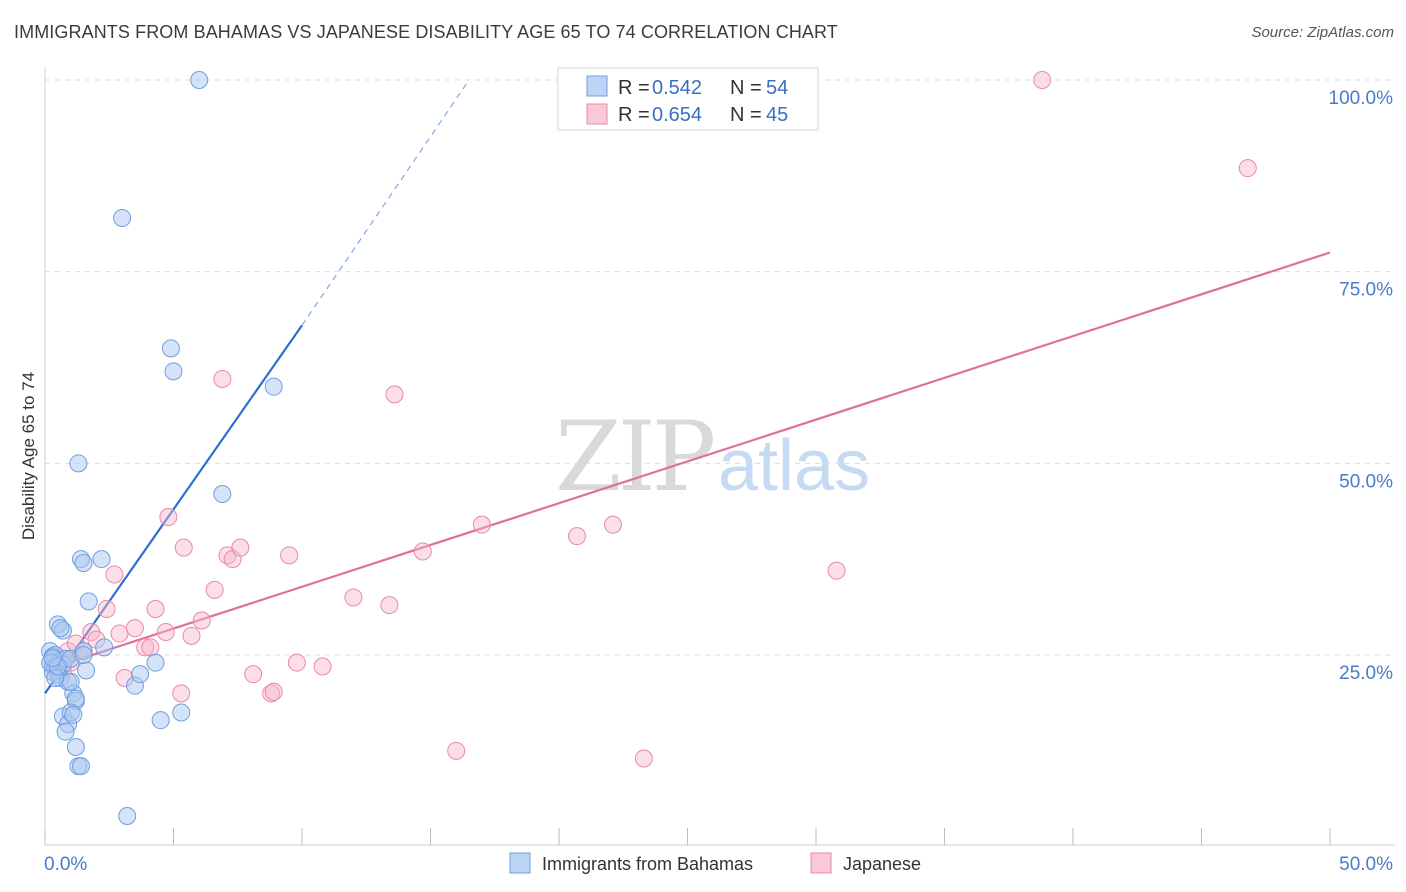 The height and width of the screenshot is (892, 1406). I want to click on correlation-legend: R = 0.542 N = 54 R = 0.654 N = 45, so click(688, 99).